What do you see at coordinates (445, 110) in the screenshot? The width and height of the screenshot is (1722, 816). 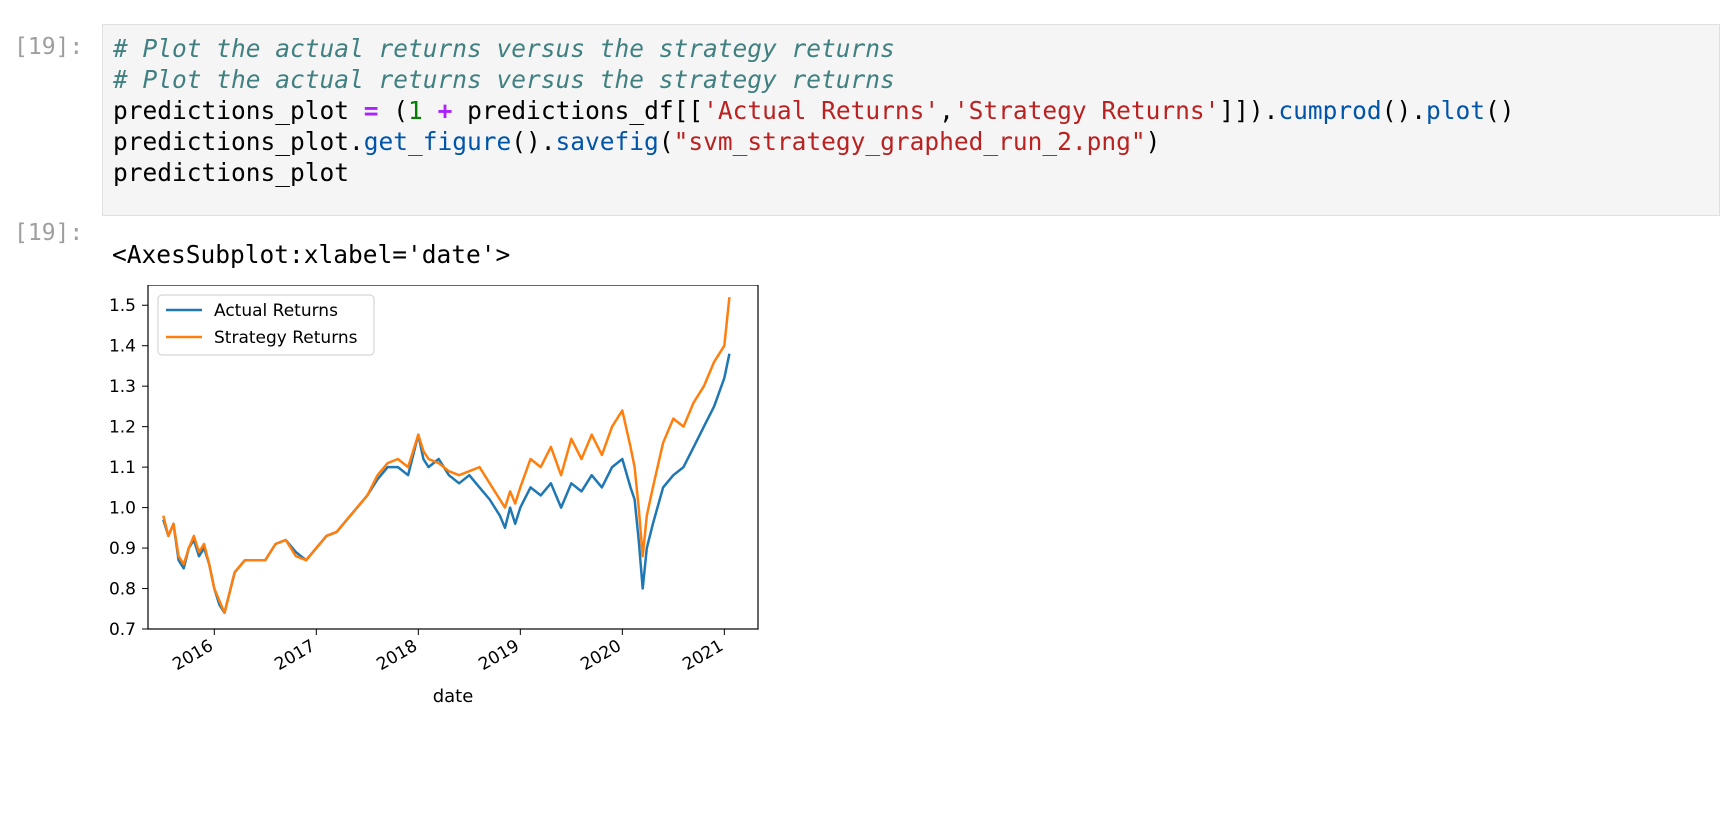 I see `code-token: +` at bounding box center [445, 110].